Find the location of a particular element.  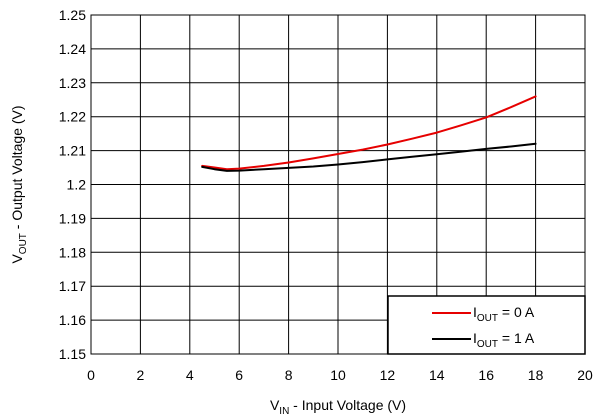

y-tick-label: 1.24 is located at coordinates (72, 49).